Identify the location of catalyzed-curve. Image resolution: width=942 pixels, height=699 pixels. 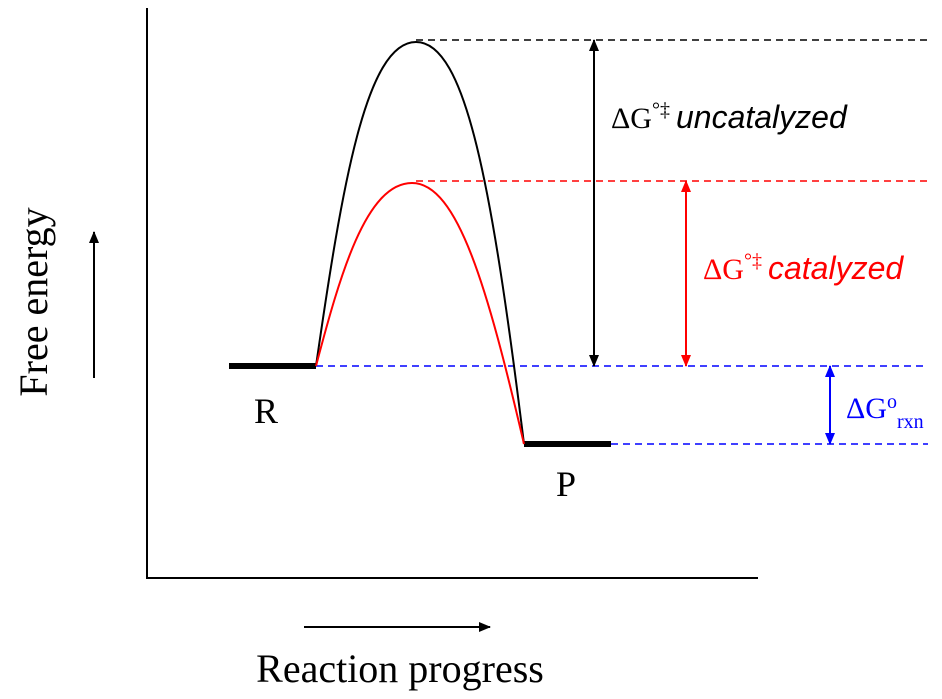
(420, 313).